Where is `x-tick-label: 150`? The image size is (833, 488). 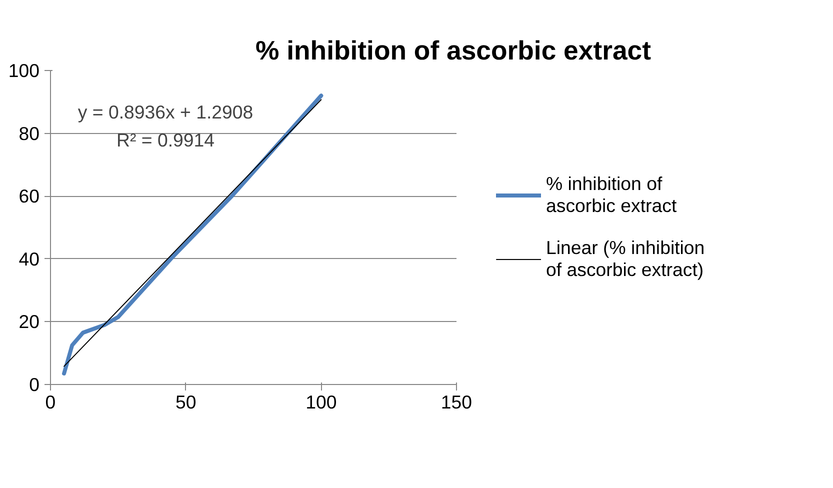
x-tick-label: 150 is located at coordinates (456, 402).